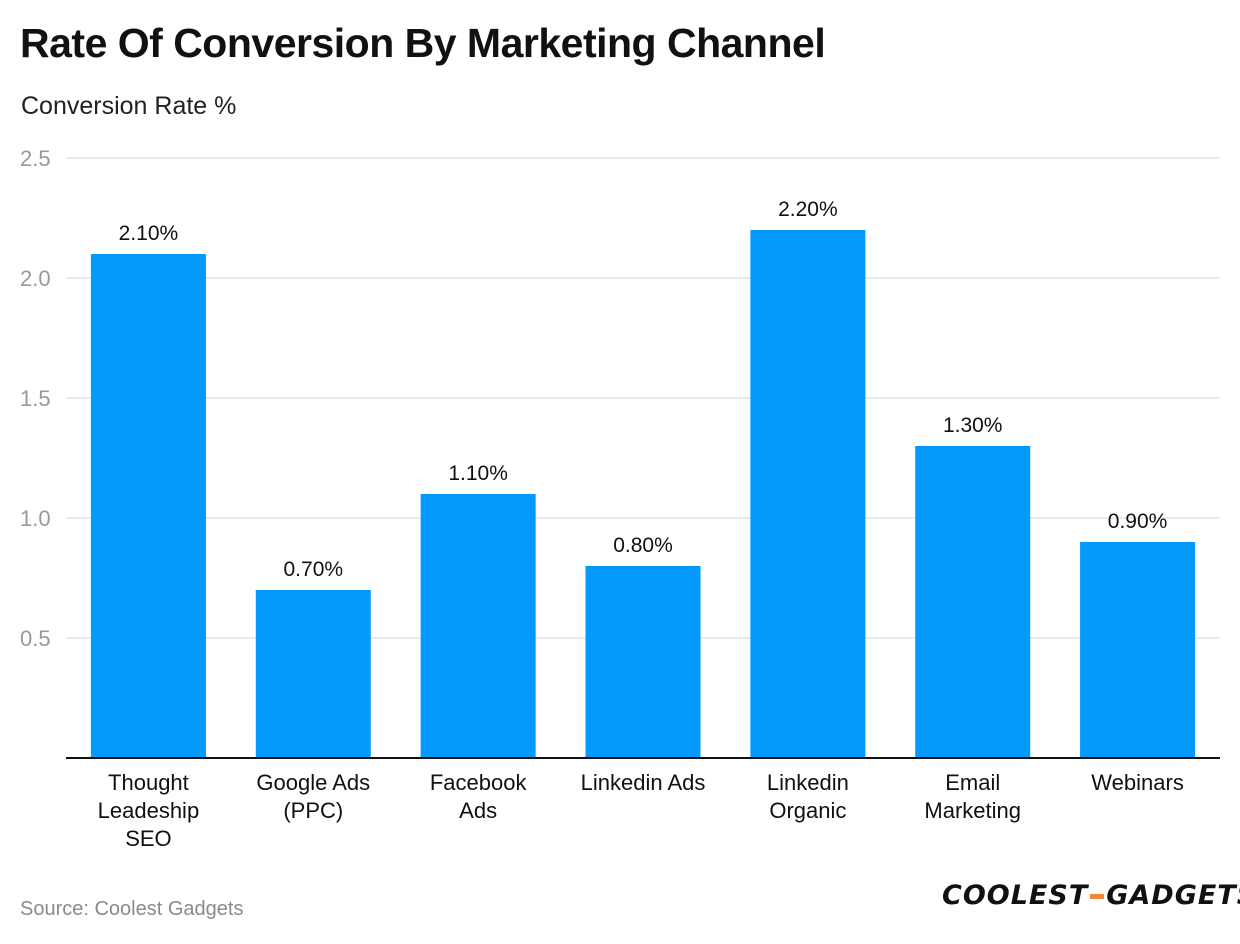  I want to click on logo-text-left: COOLEST, so click(1015, 895).